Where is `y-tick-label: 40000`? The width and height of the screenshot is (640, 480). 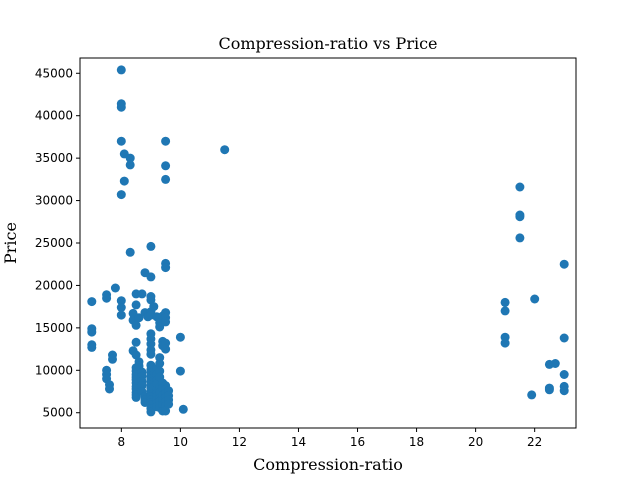 y-tick-label: 40000 is located at coordinates (54, 116).